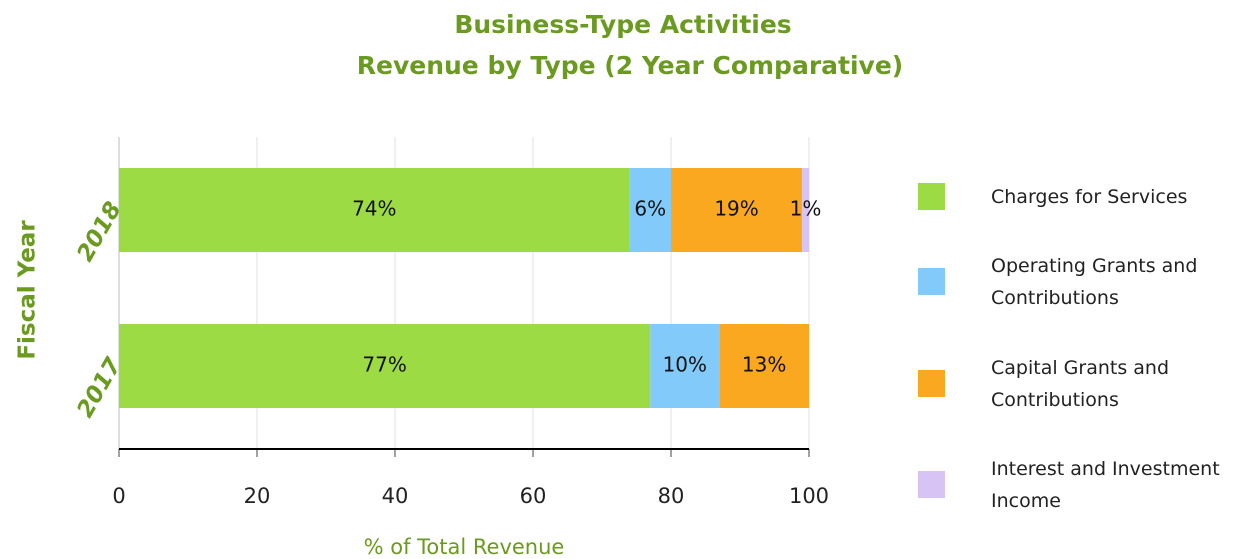  I want to click on data-label: 77%, so click(384, 365).